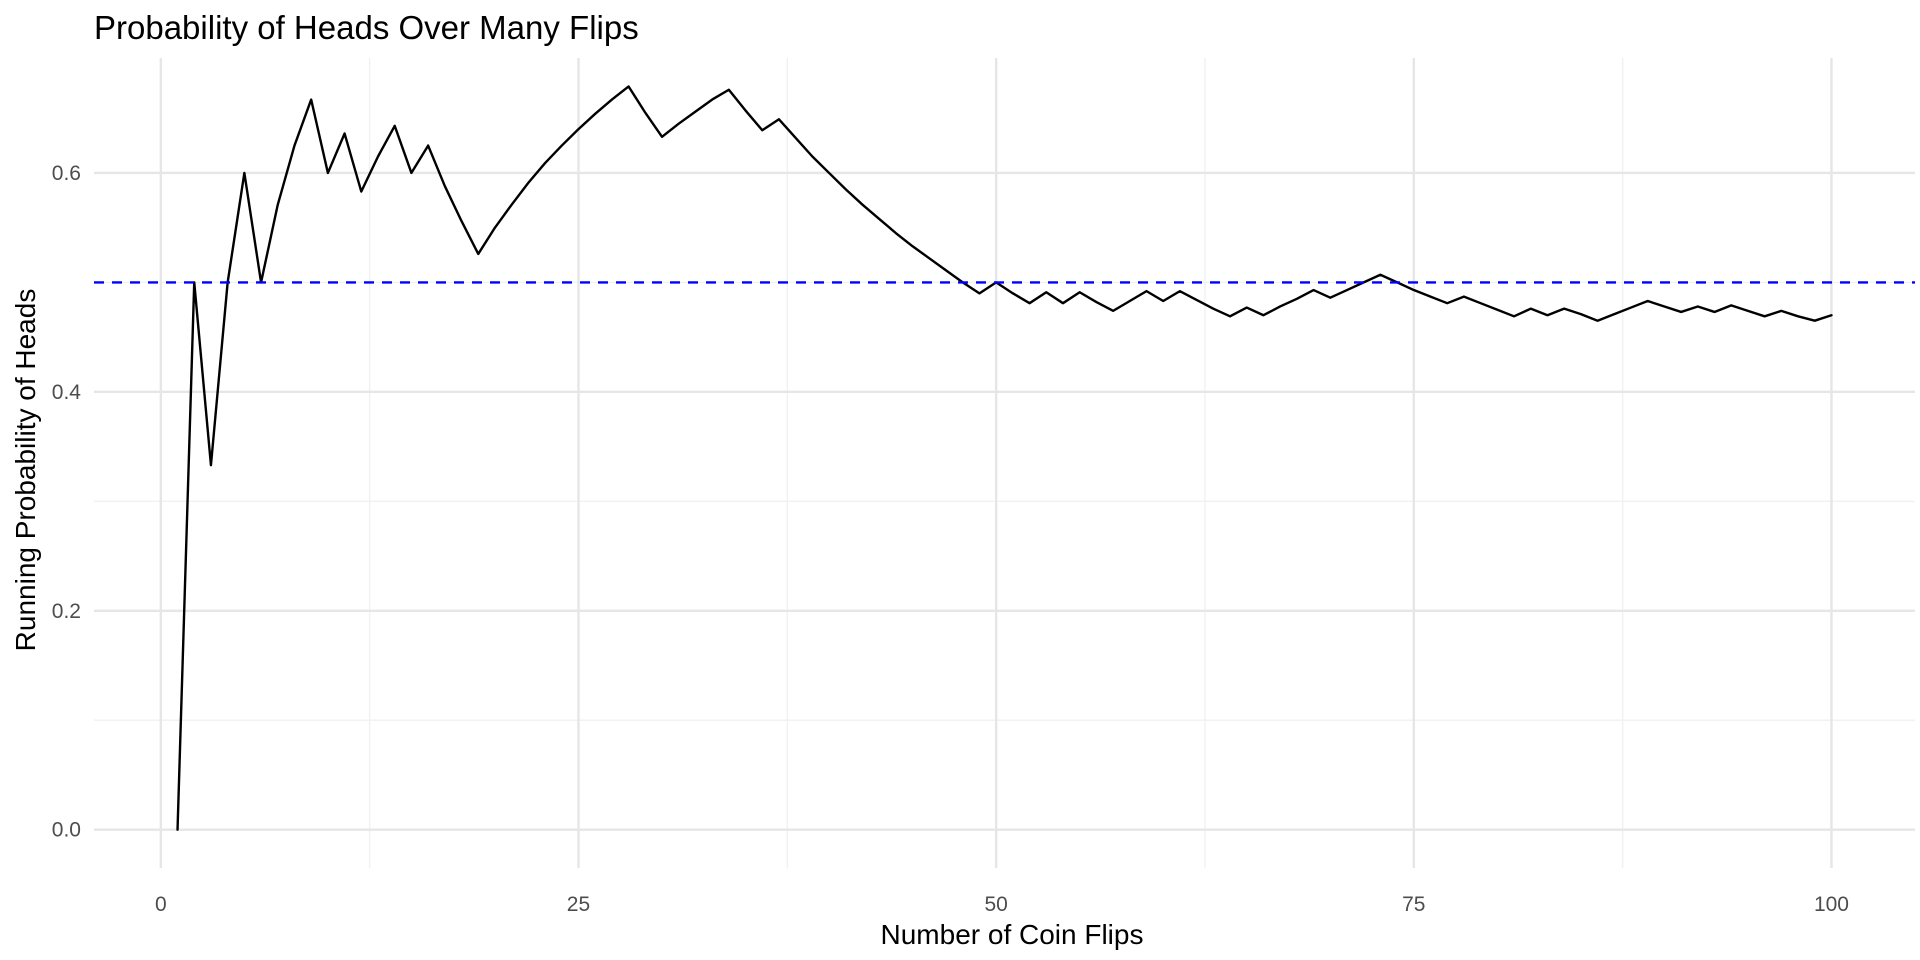  What do you see at coordinates (366, 27) in the screenshot?
I see `chart-title: Probability of Heads Over Many Flips` at bounding box center [366, 27].